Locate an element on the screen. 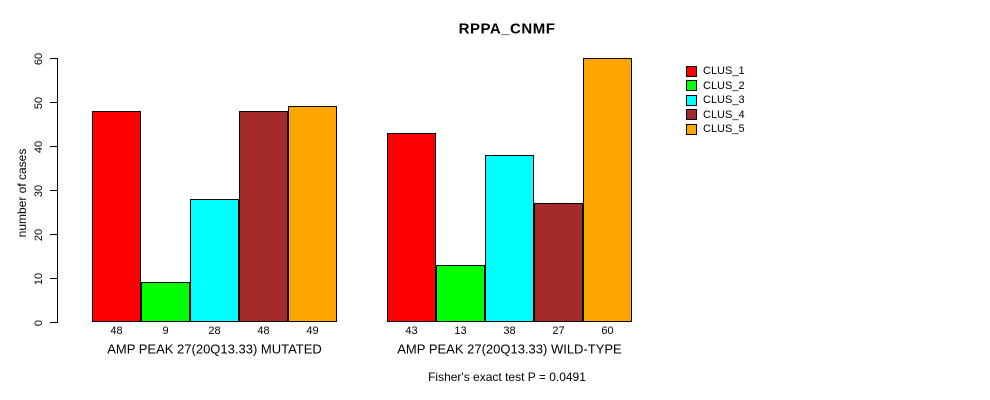 Image resolution: width=990 pixels, height=400 pixels. bar-value-label: 43 is located at coordinates (411, 331).